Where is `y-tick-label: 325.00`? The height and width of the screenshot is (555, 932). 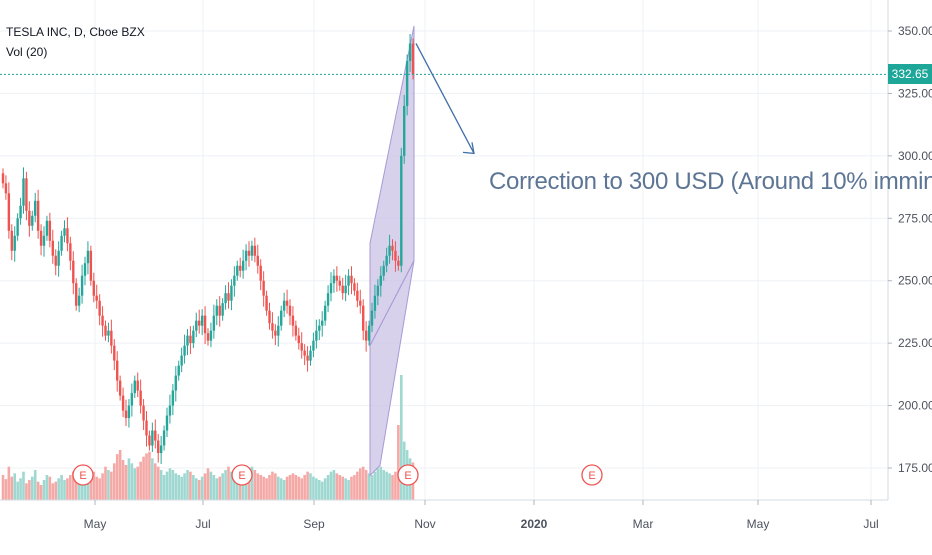 y-tick-label: 325.00 is located at coordinates (915, 93).